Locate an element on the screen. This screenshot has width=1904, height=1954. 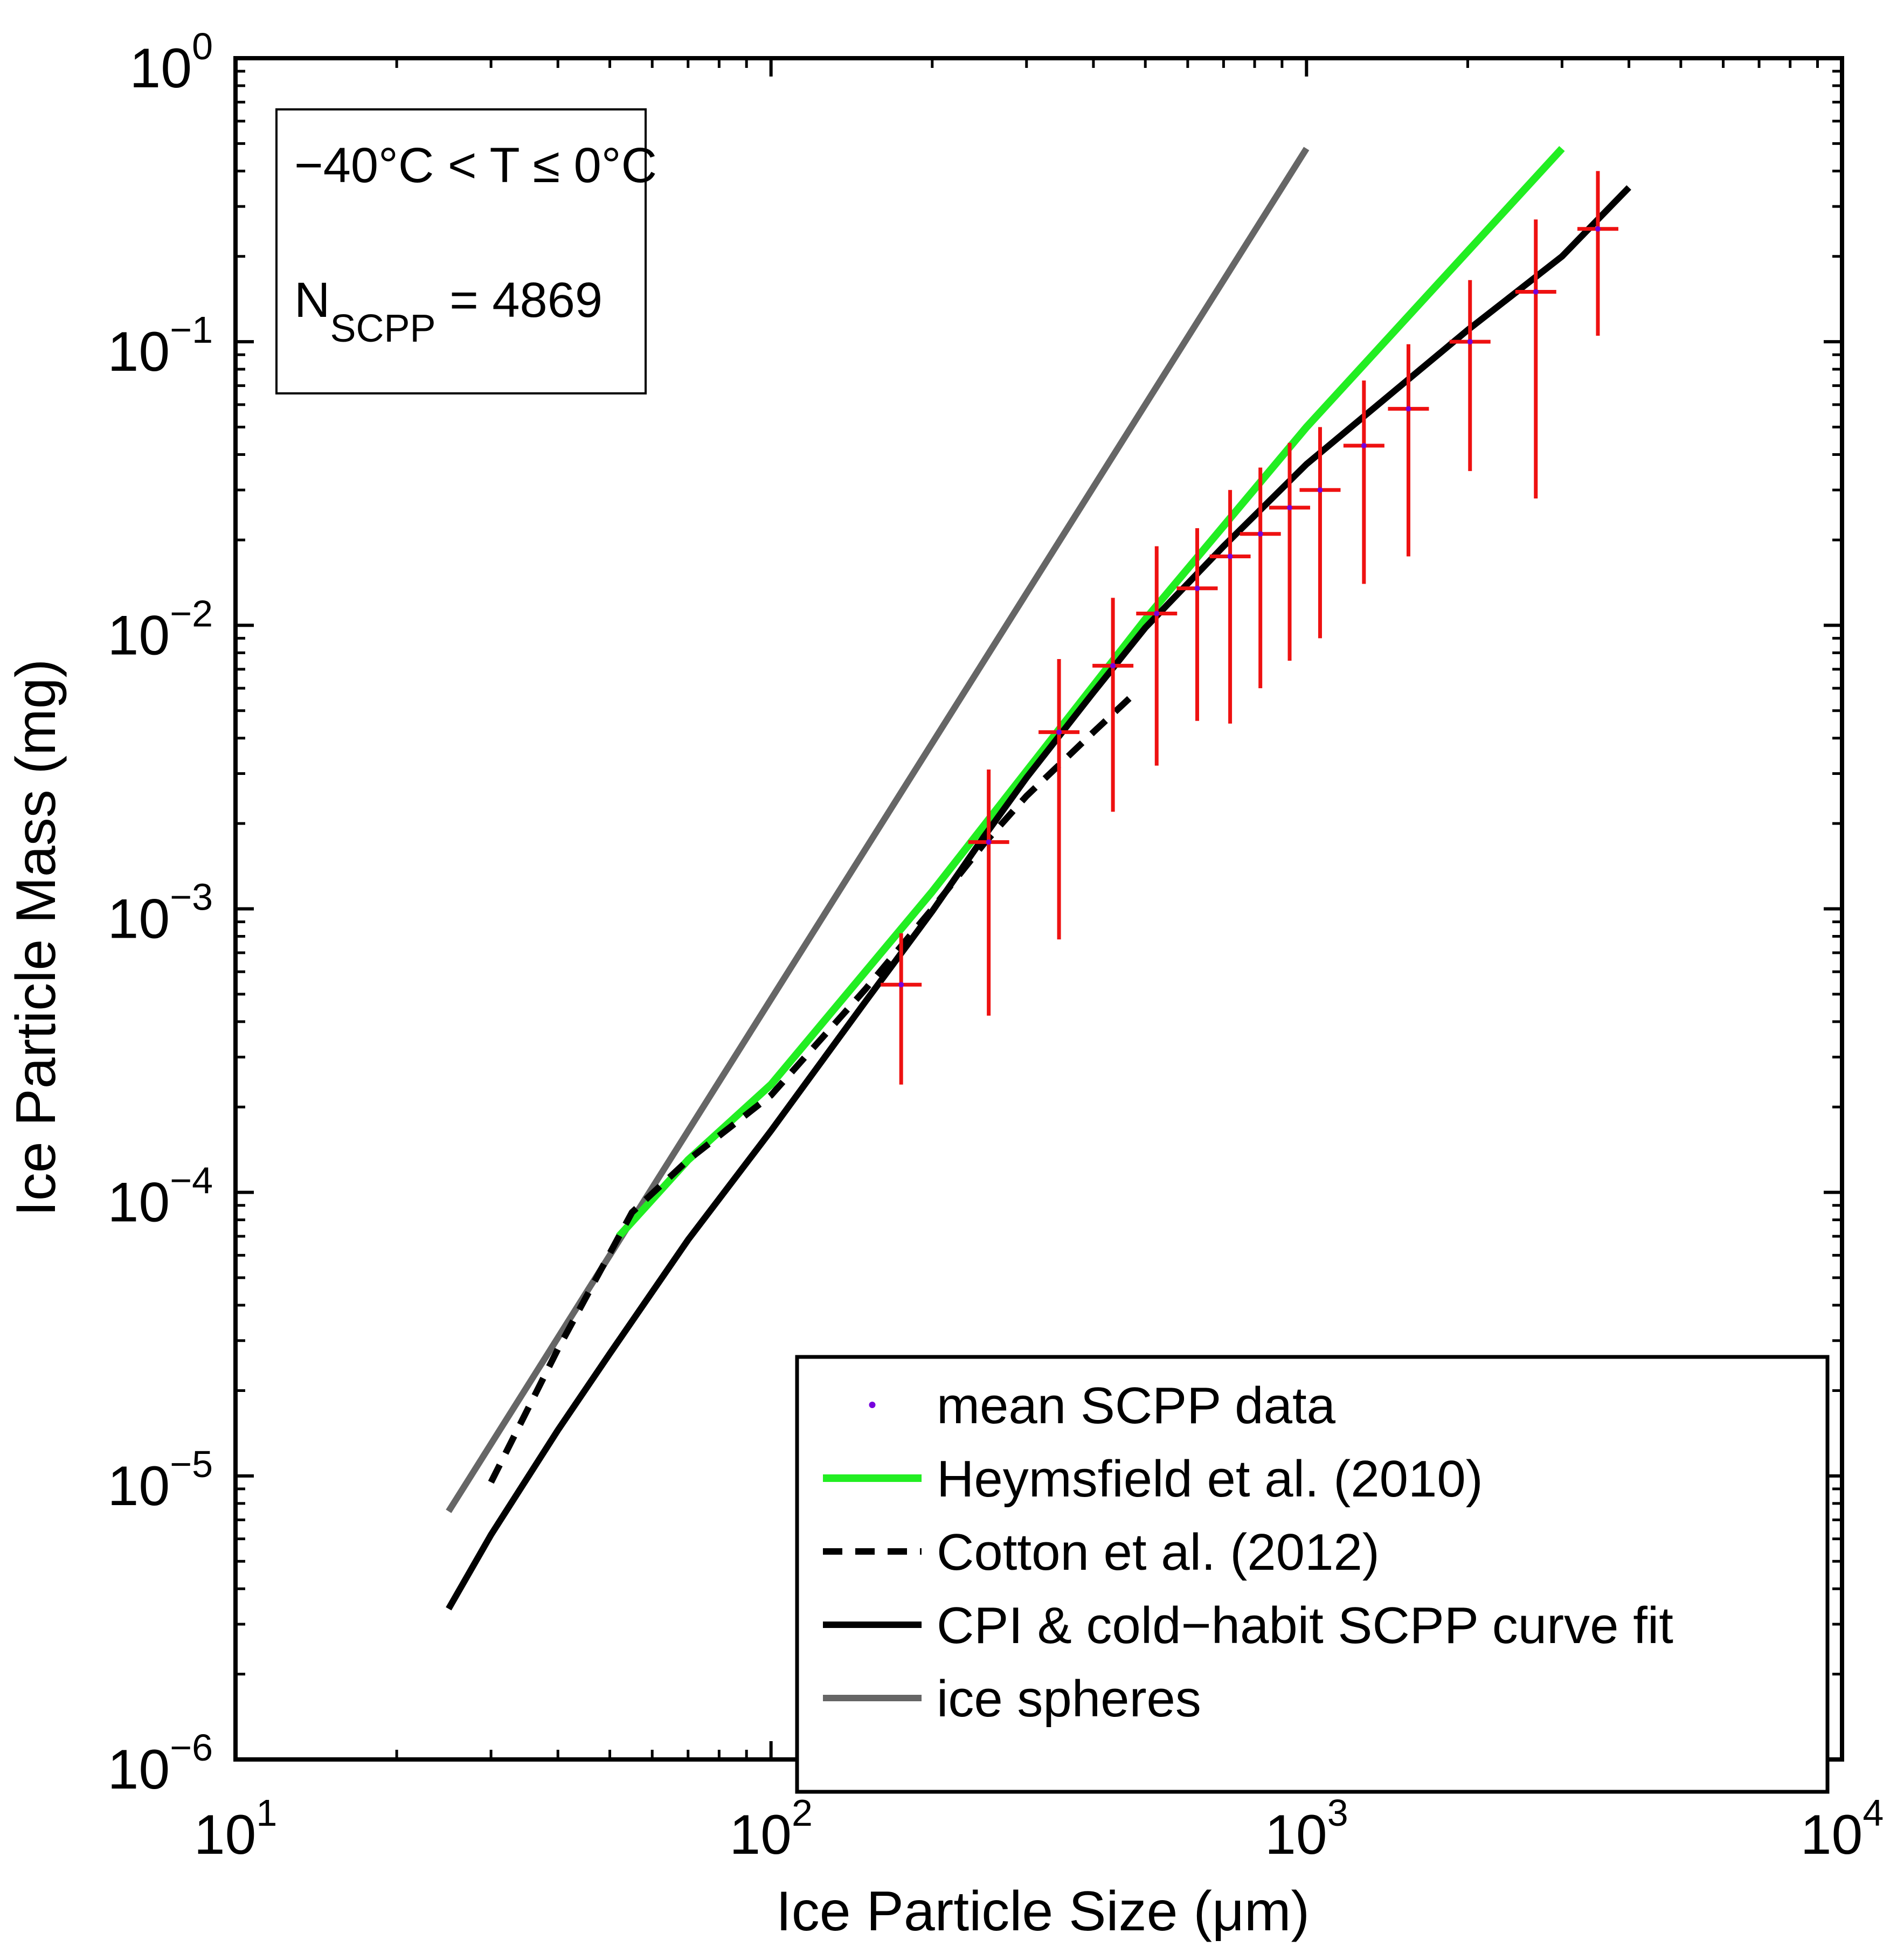
y-tick-label: 10⁻¹ is located at coordinates (161, 346).